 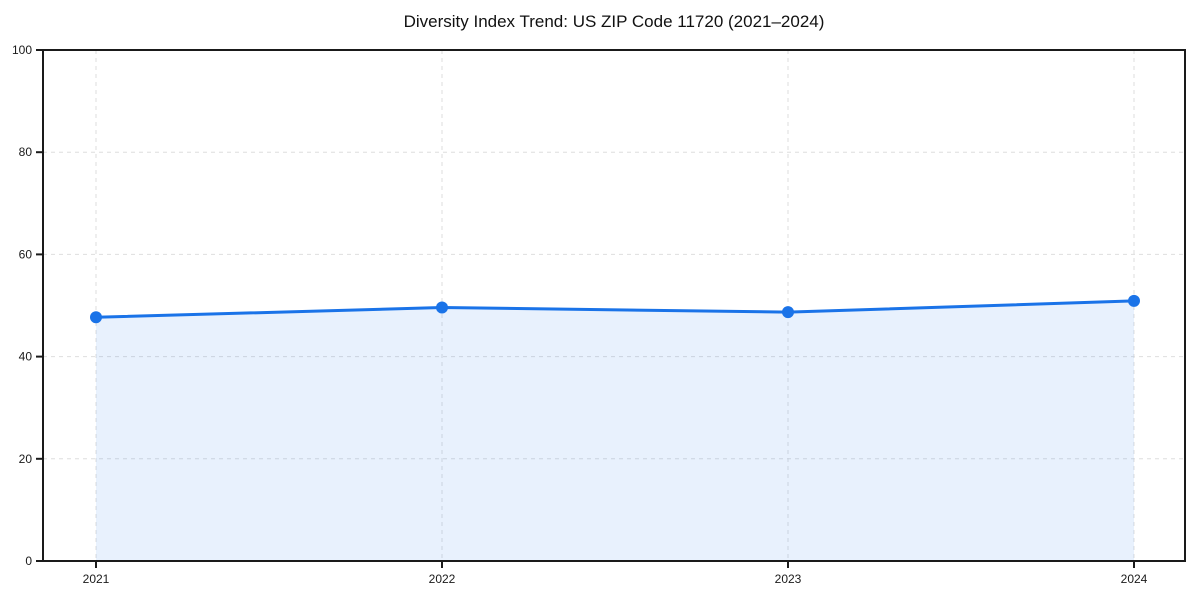 What do you see at coordinates (26, 254) in the screenshot?
I see `y-tick-label: 60` at bounding box center [26, 254].